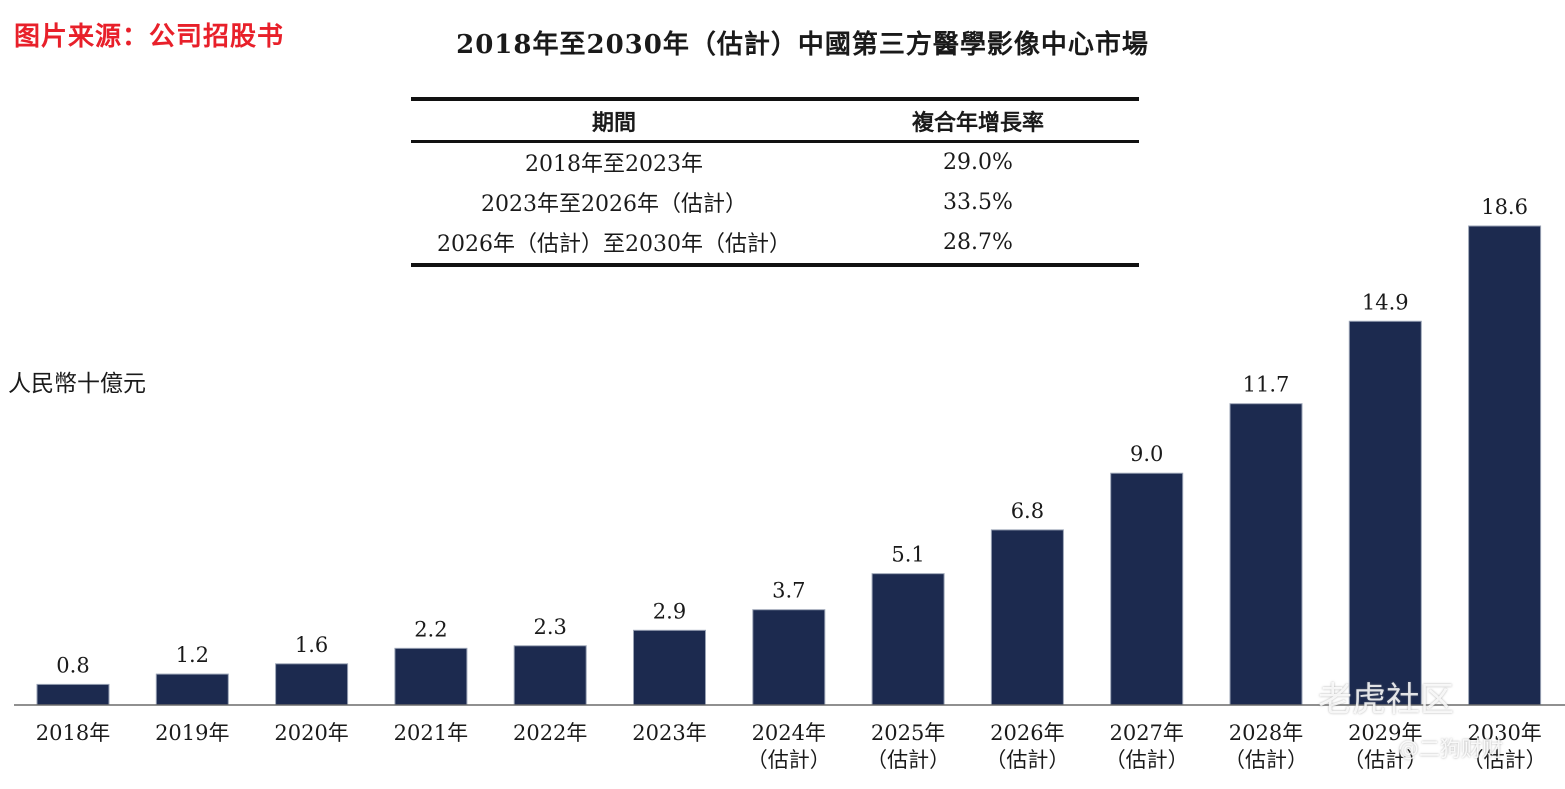 This screenshot has width=1565, height=789. Describe the element at coordinates (311, 645) in the screenshot. I see `bar-value-label: 1.6` at that location.